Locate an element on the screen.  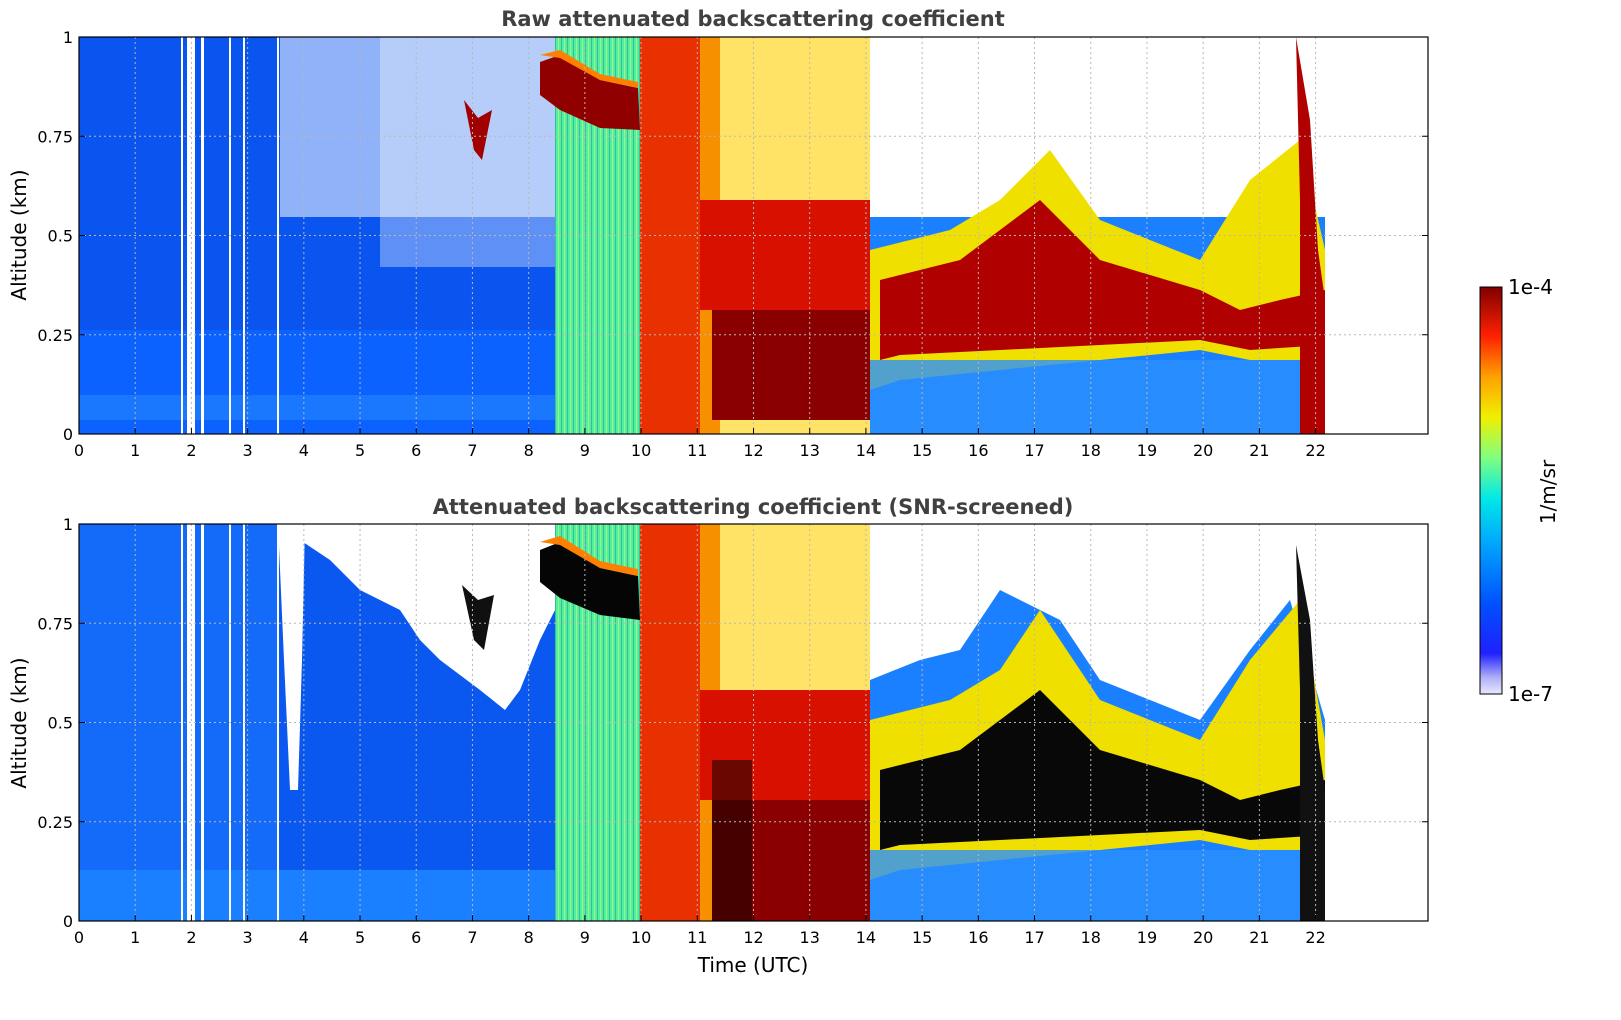
bottom-x-tick-label: 8 is located at coordinates (529, 937).